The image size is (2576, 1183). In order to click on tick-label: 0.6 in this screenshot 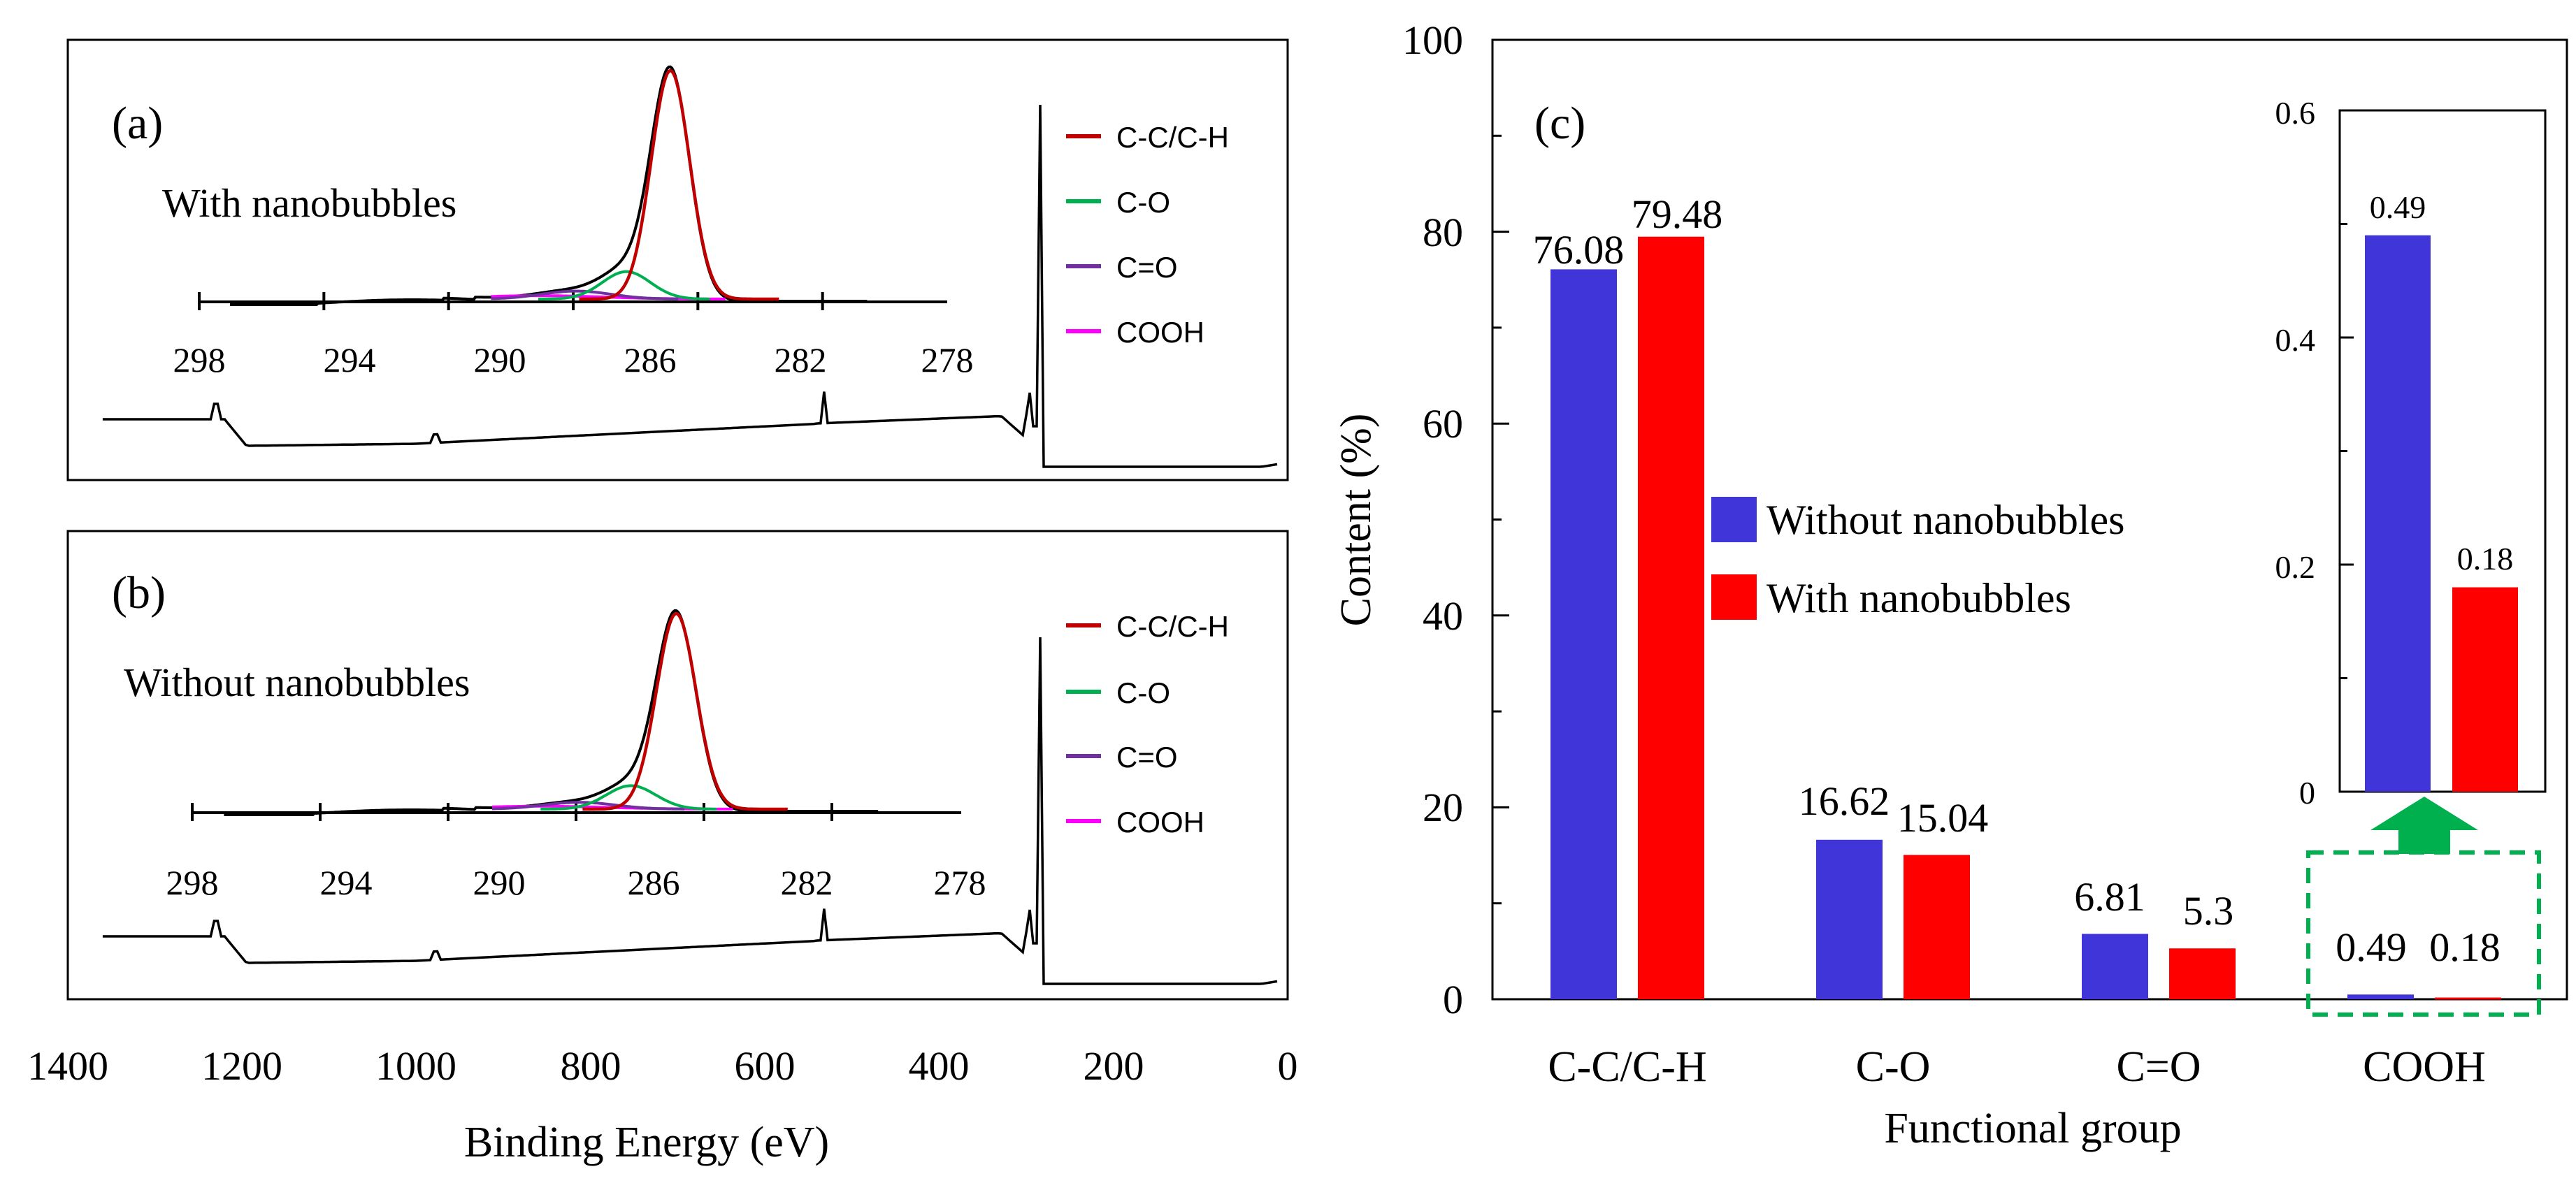, I will do `click(2295, 113)`.